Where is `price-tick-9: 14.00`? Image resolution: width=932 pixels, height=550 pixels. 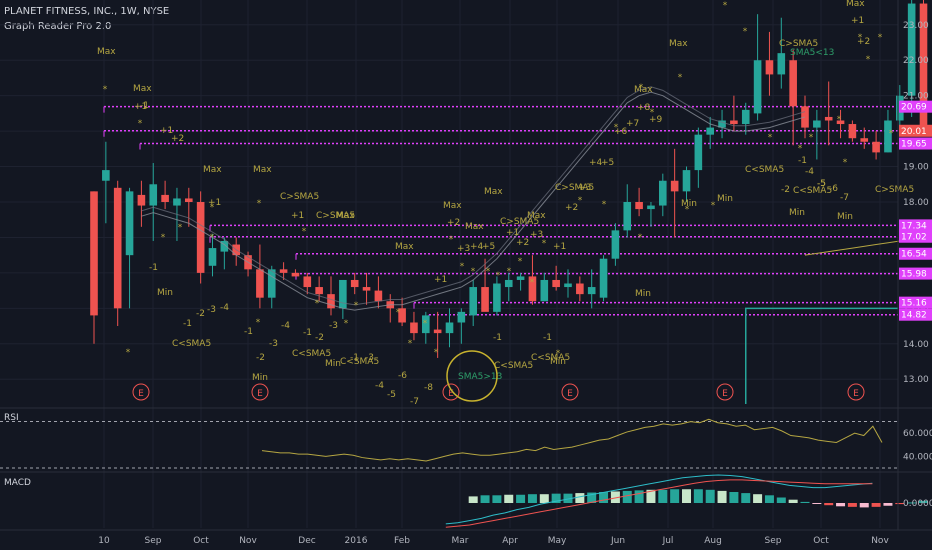 price-tick-9: 14.00 is located at coordinates (916, 345).